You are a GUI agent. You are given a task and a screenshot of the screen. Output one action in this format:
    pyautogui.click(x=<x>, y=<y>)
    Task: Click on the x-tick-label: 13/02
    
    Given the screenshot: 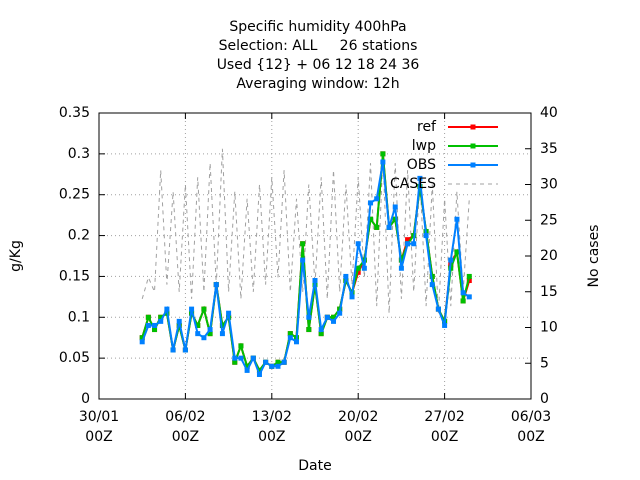 What is the action you would take?
    pyautogui.click(x=272, y=417)
    